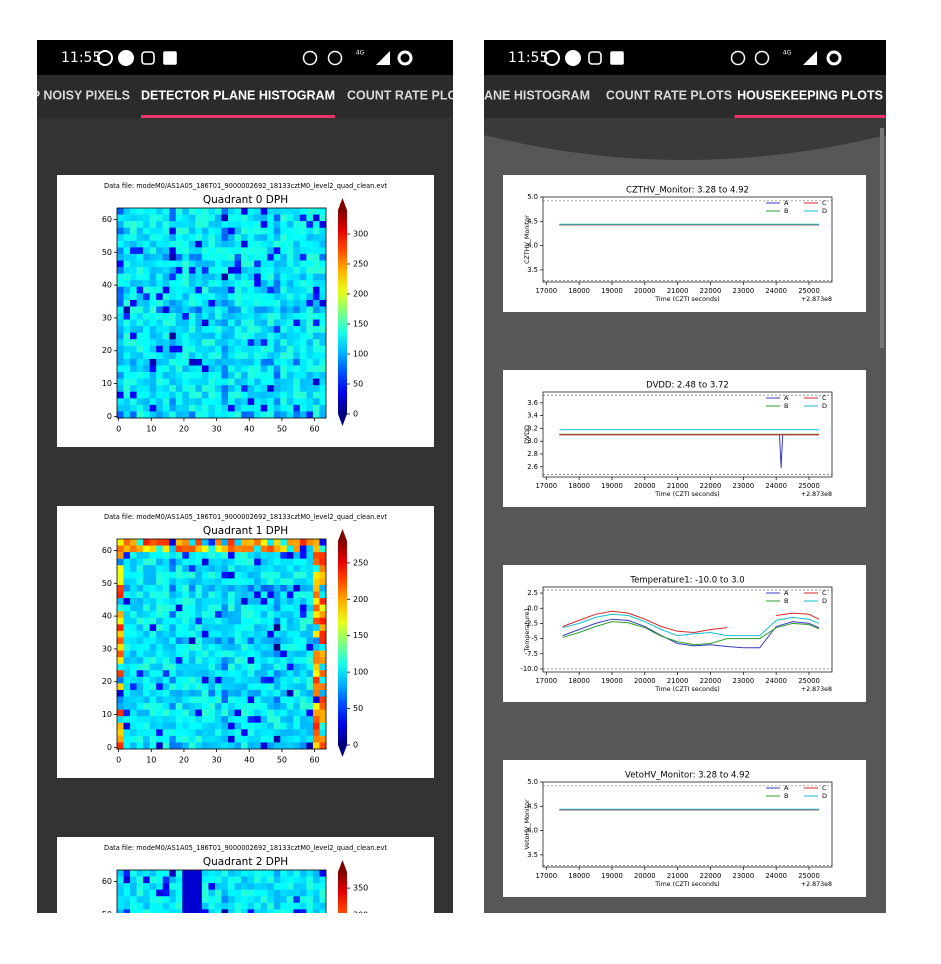 Image resolution: width=941 pixels, height=964 pixels. I want to click on plot-title: Quadrant 0 DPH, so click(245, 200).